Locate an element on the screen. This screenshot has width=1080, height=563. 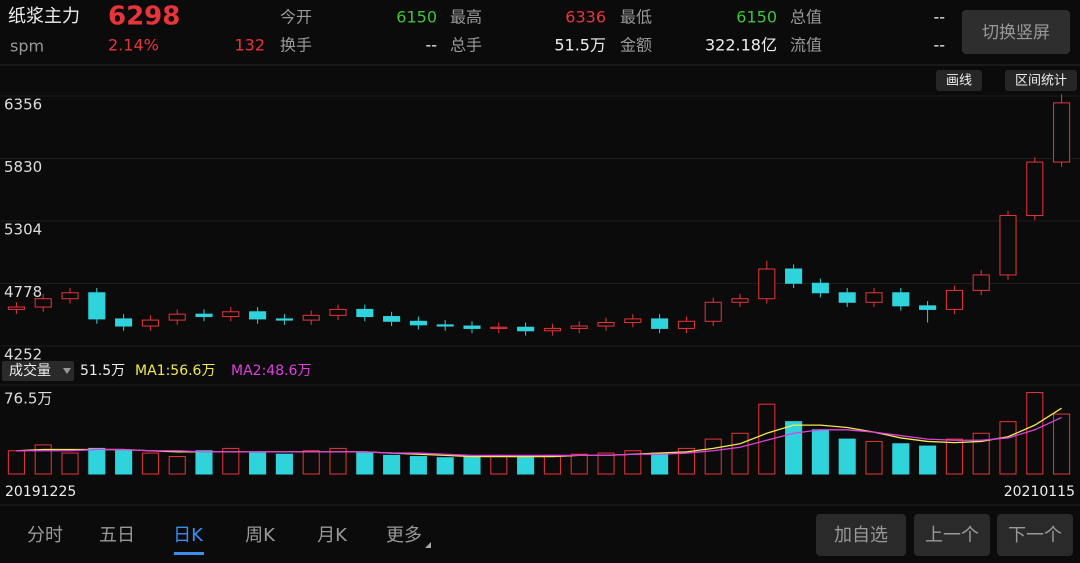
stat-label: 最高 is located at coordinates (466, 17).